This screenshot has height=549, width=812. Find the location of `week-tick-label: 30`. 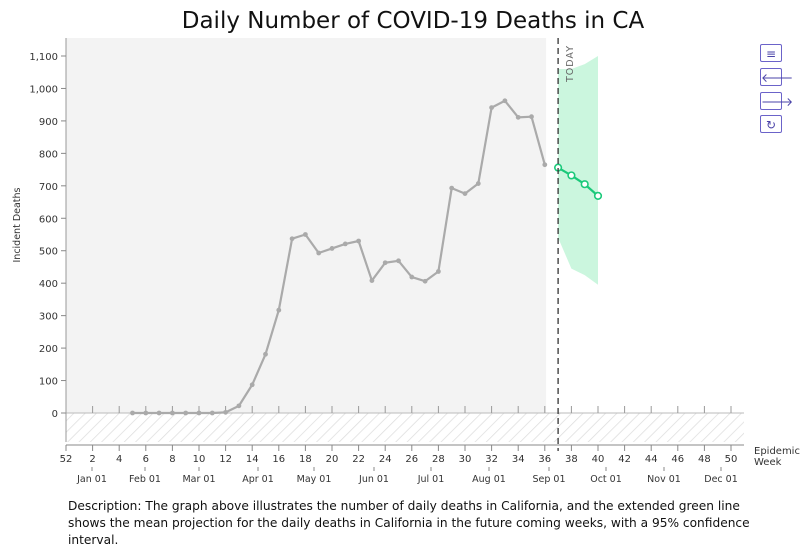

week-tick-label: 30 is located at coordinates (465, 459).